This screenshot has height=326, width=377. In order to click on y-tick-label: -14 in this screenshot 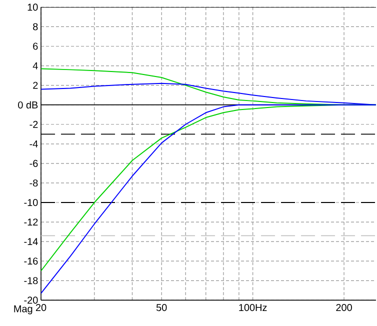, I will do `click(31, 241)`.